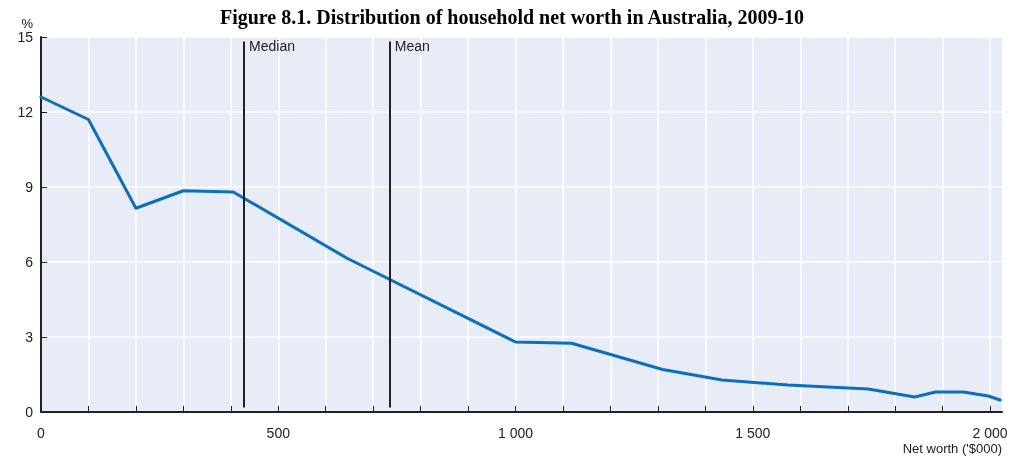 This screenshot has width=1024, height=467. Describe the element at coordinates (272, 46) in the screenshot. I see `ref-line-label: Median` at that location.